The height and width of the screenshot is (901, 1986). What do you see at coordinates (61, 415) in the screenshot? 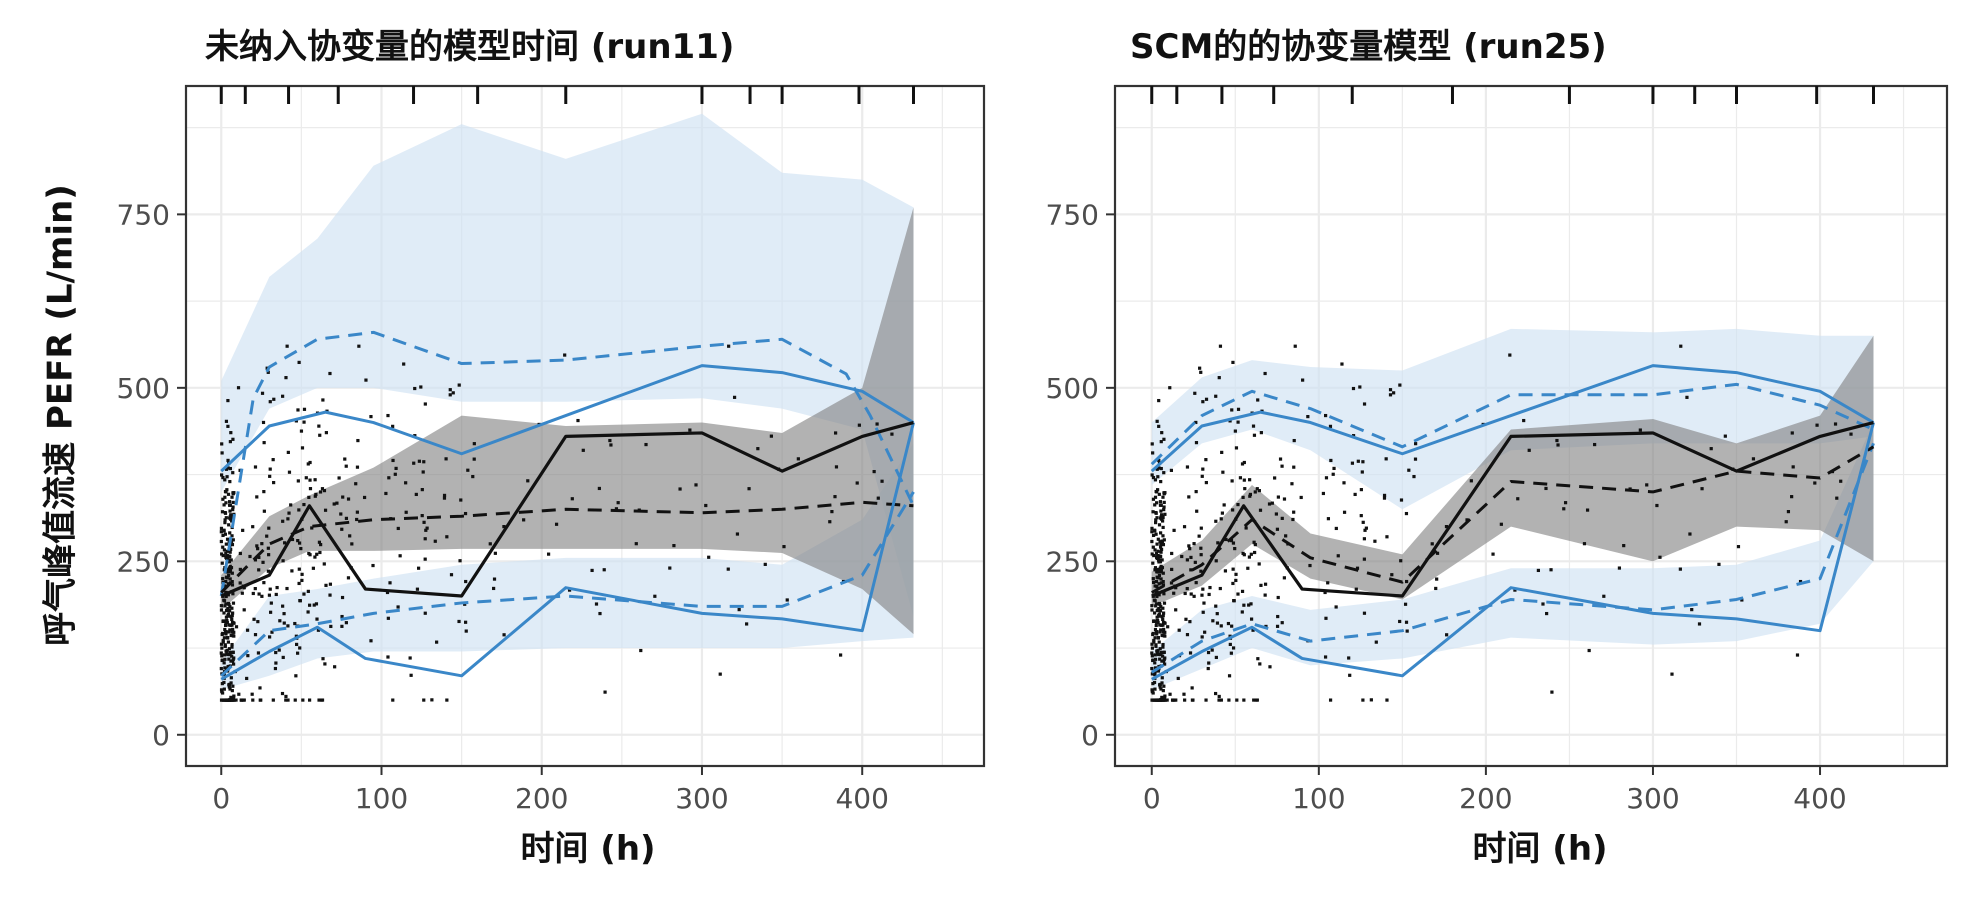
I see `y-axis-label: 呼气峰值流速 PEFR (L/min)` at bounding box center [61, 415].